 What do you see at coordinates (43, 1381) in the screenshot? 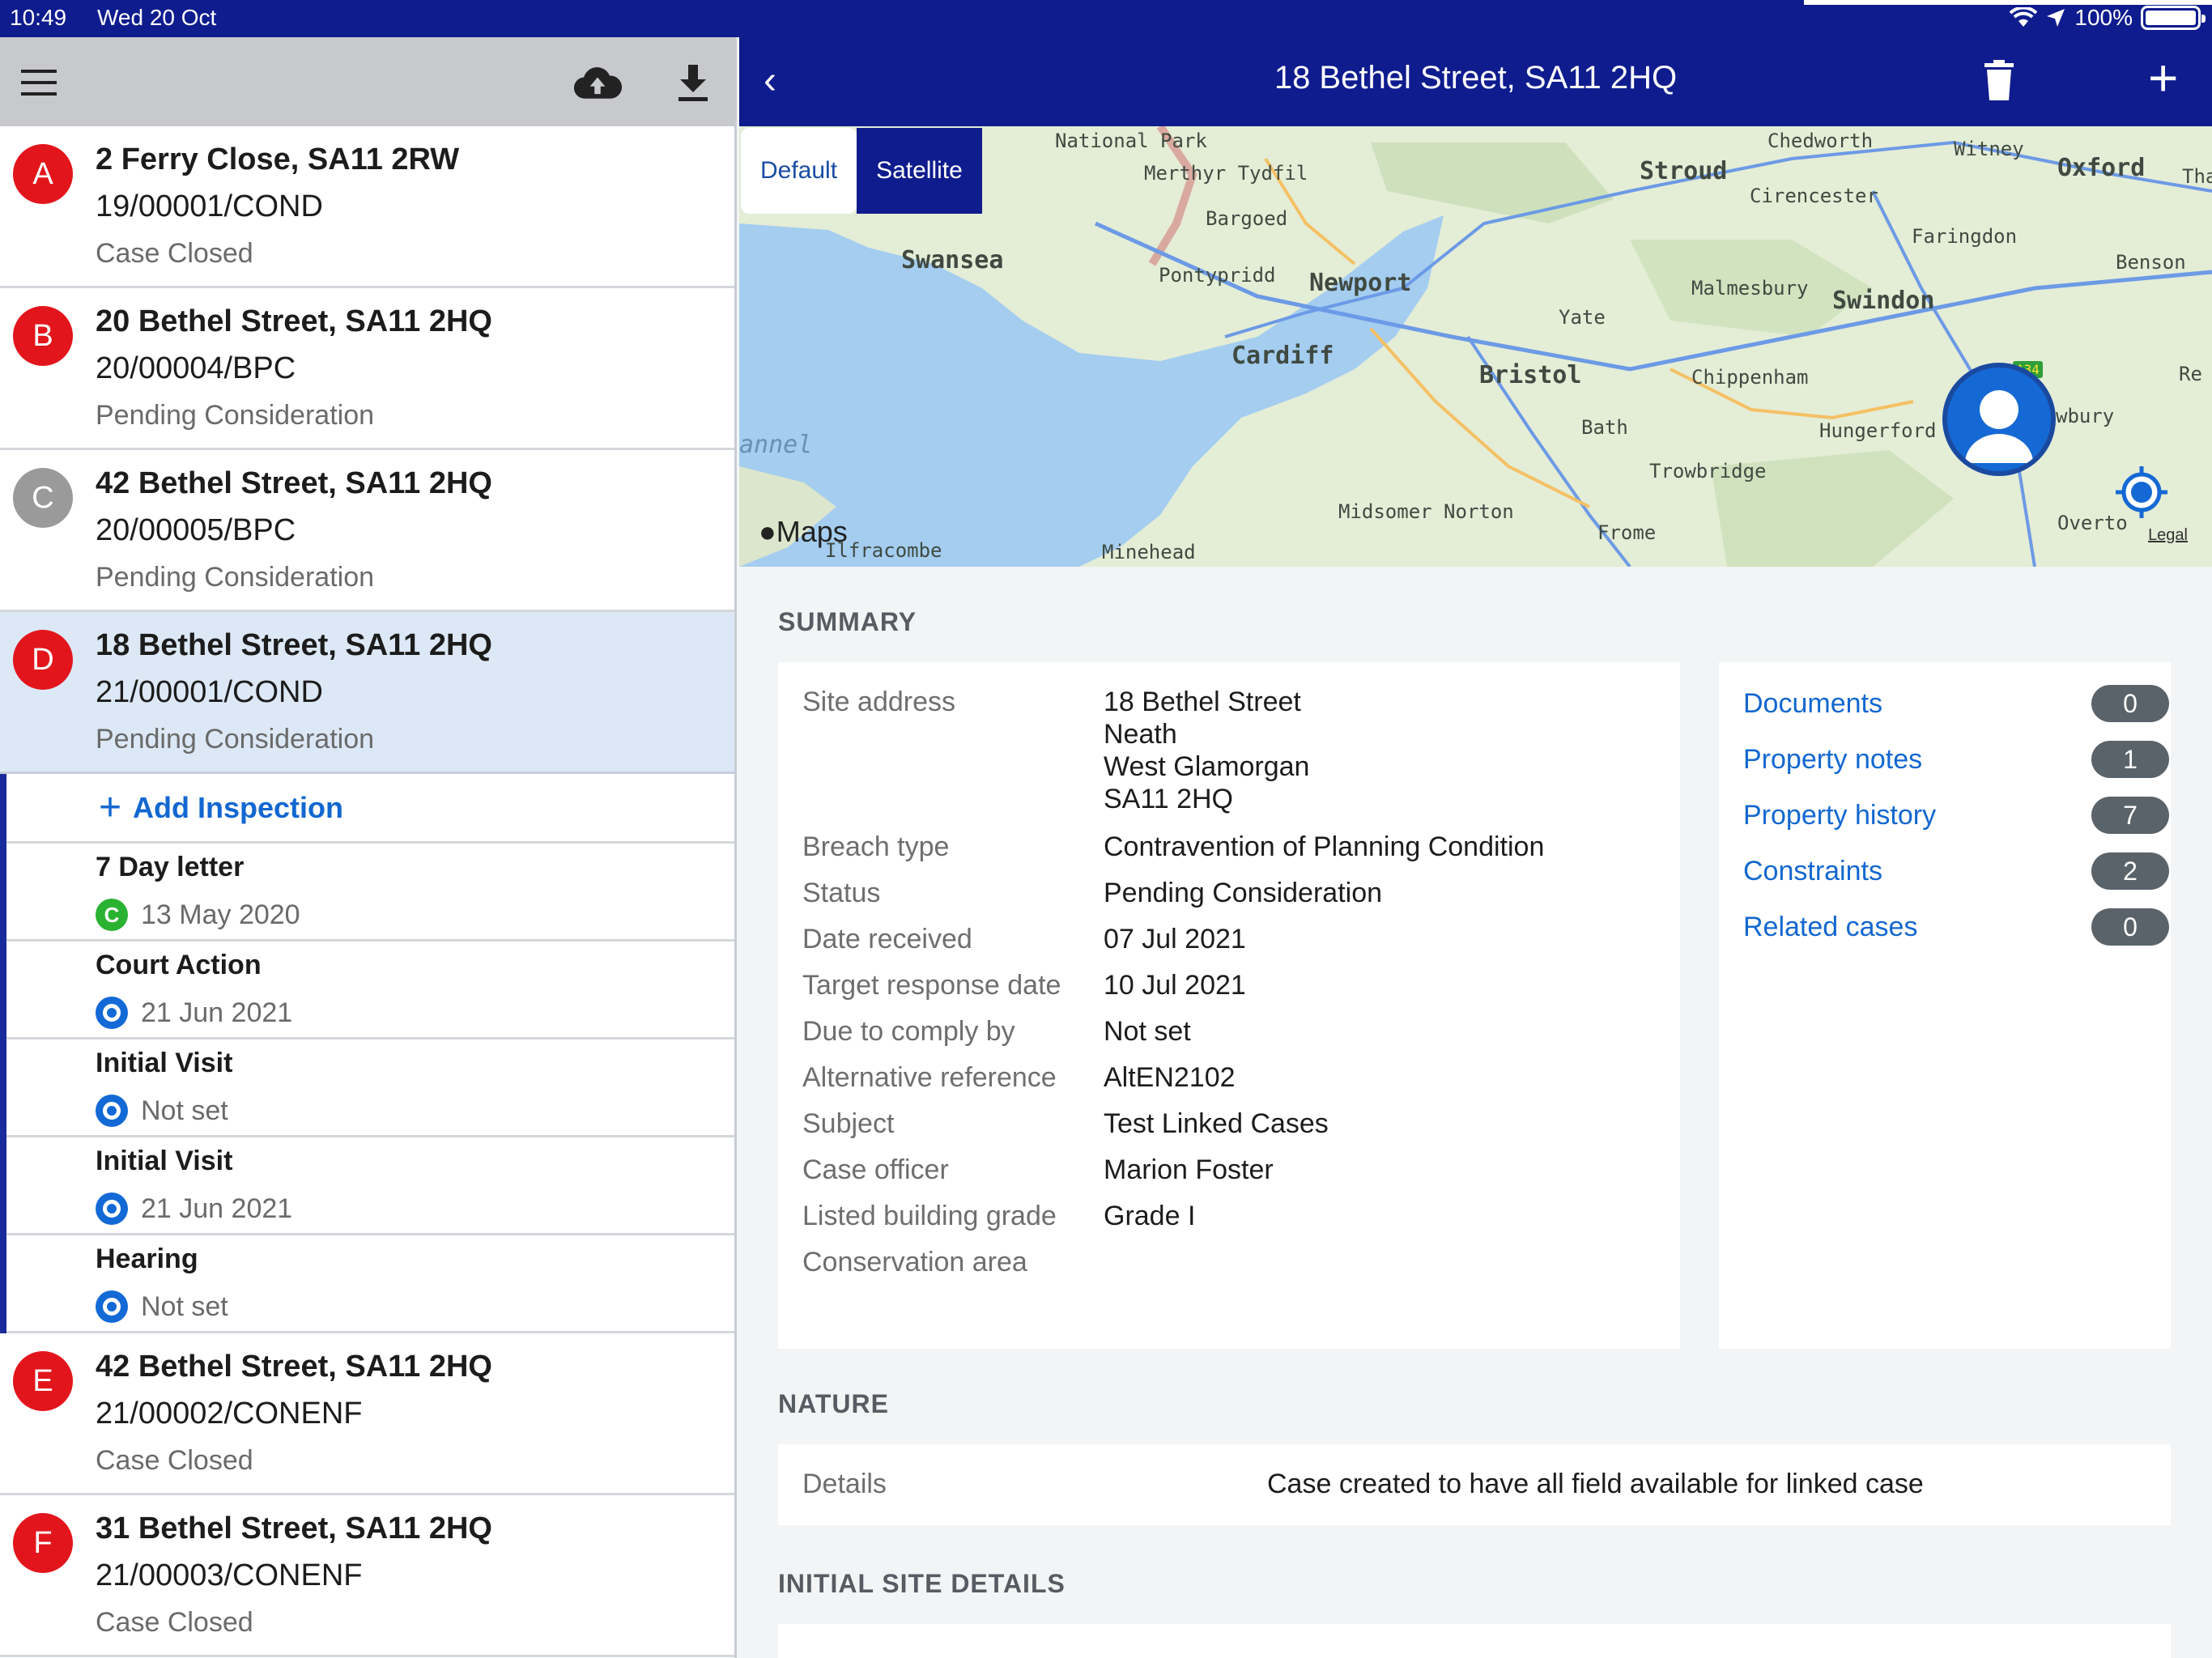
I see `case-badge: E` at bounding box center [43, 1381].